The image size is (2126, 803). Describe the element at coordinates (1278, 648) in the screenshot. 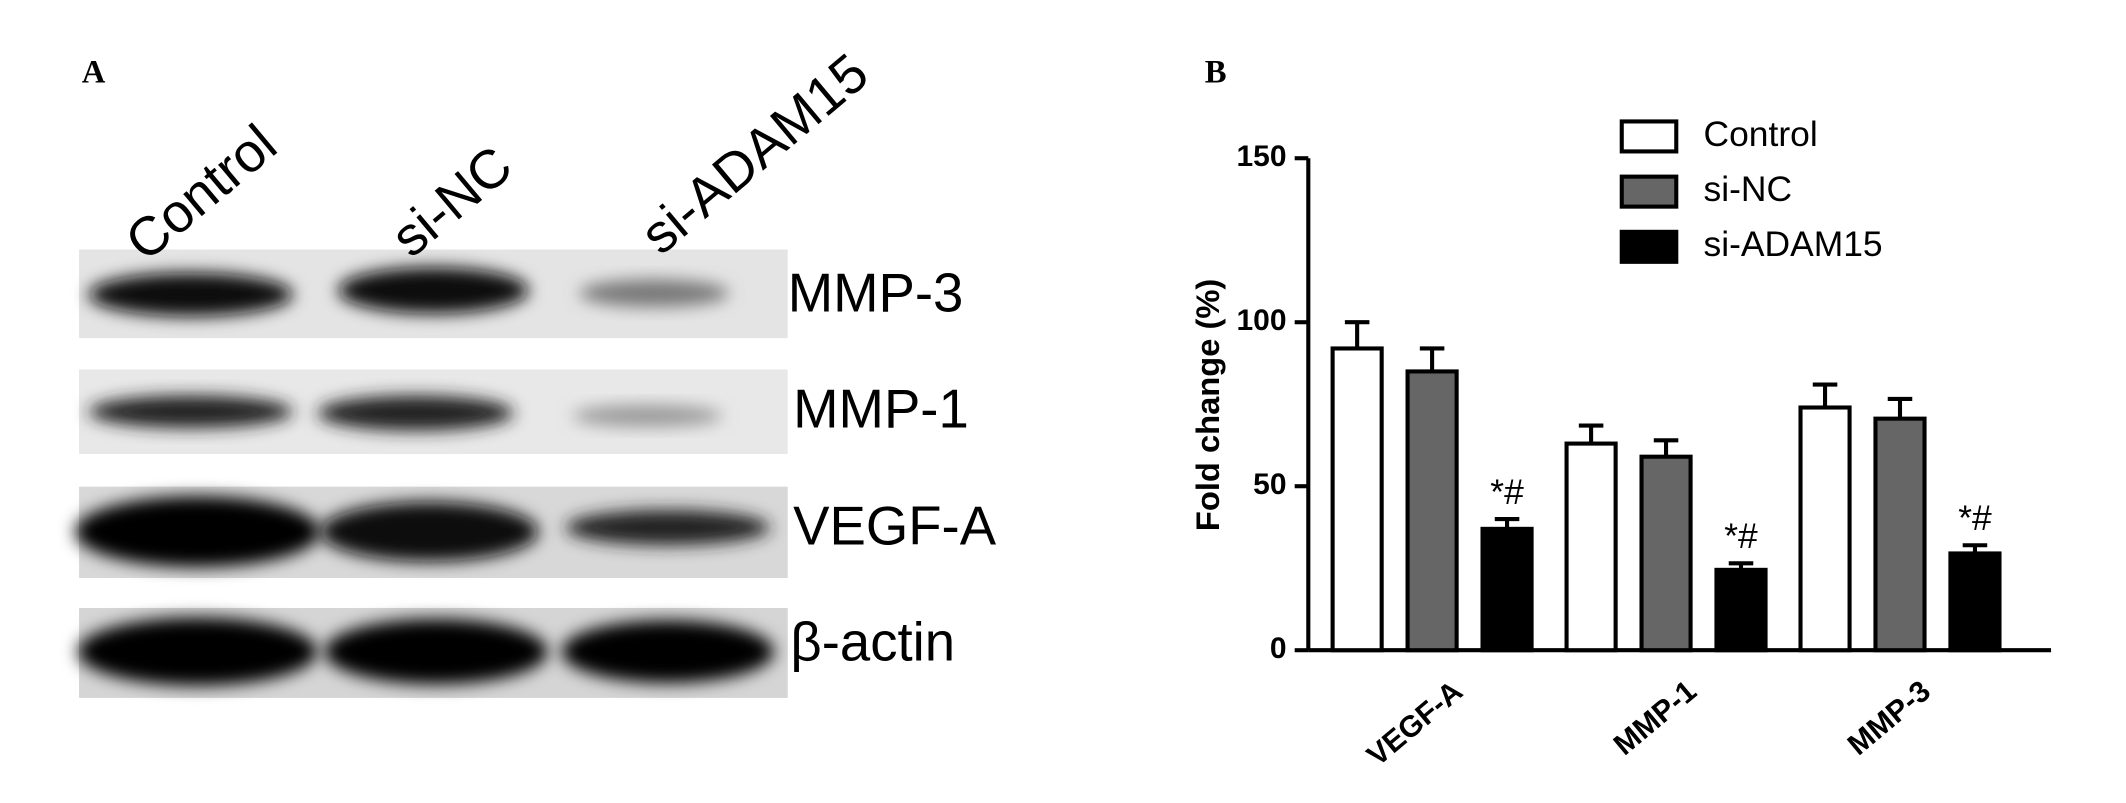

I see `y-tick-label: 0` at that location.